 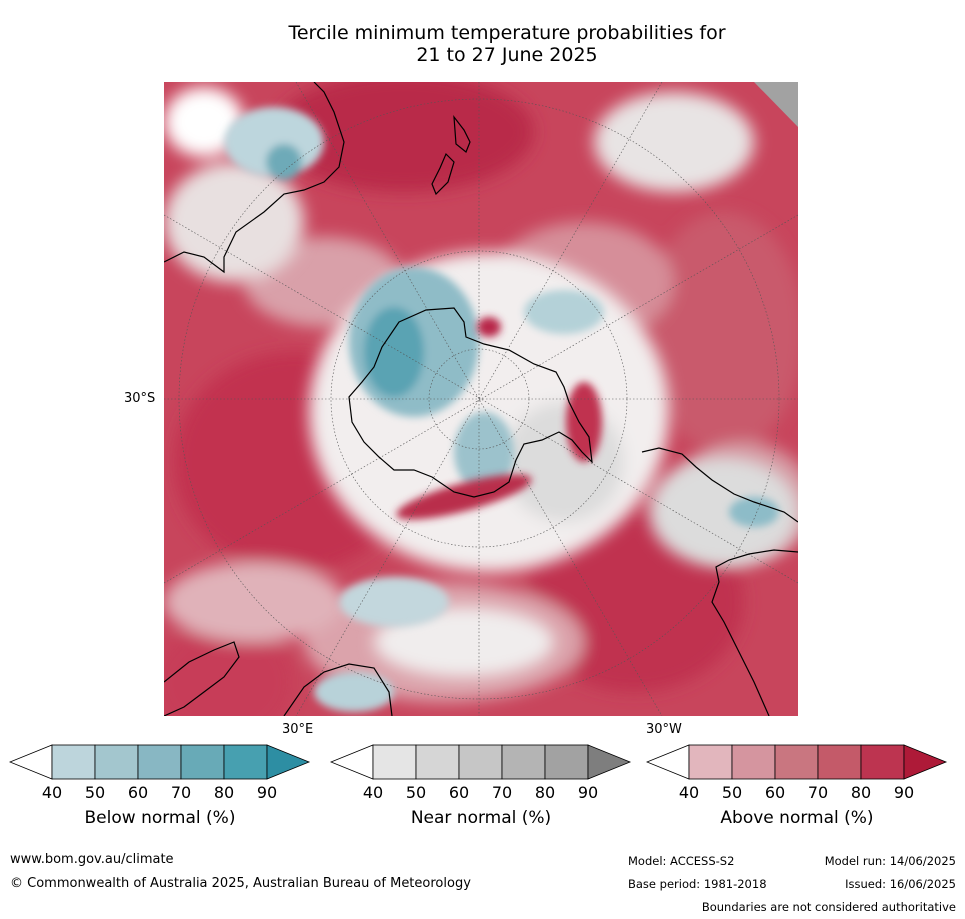 I want to click on cbar-above-max-arrow, so click(x=925, y=762).